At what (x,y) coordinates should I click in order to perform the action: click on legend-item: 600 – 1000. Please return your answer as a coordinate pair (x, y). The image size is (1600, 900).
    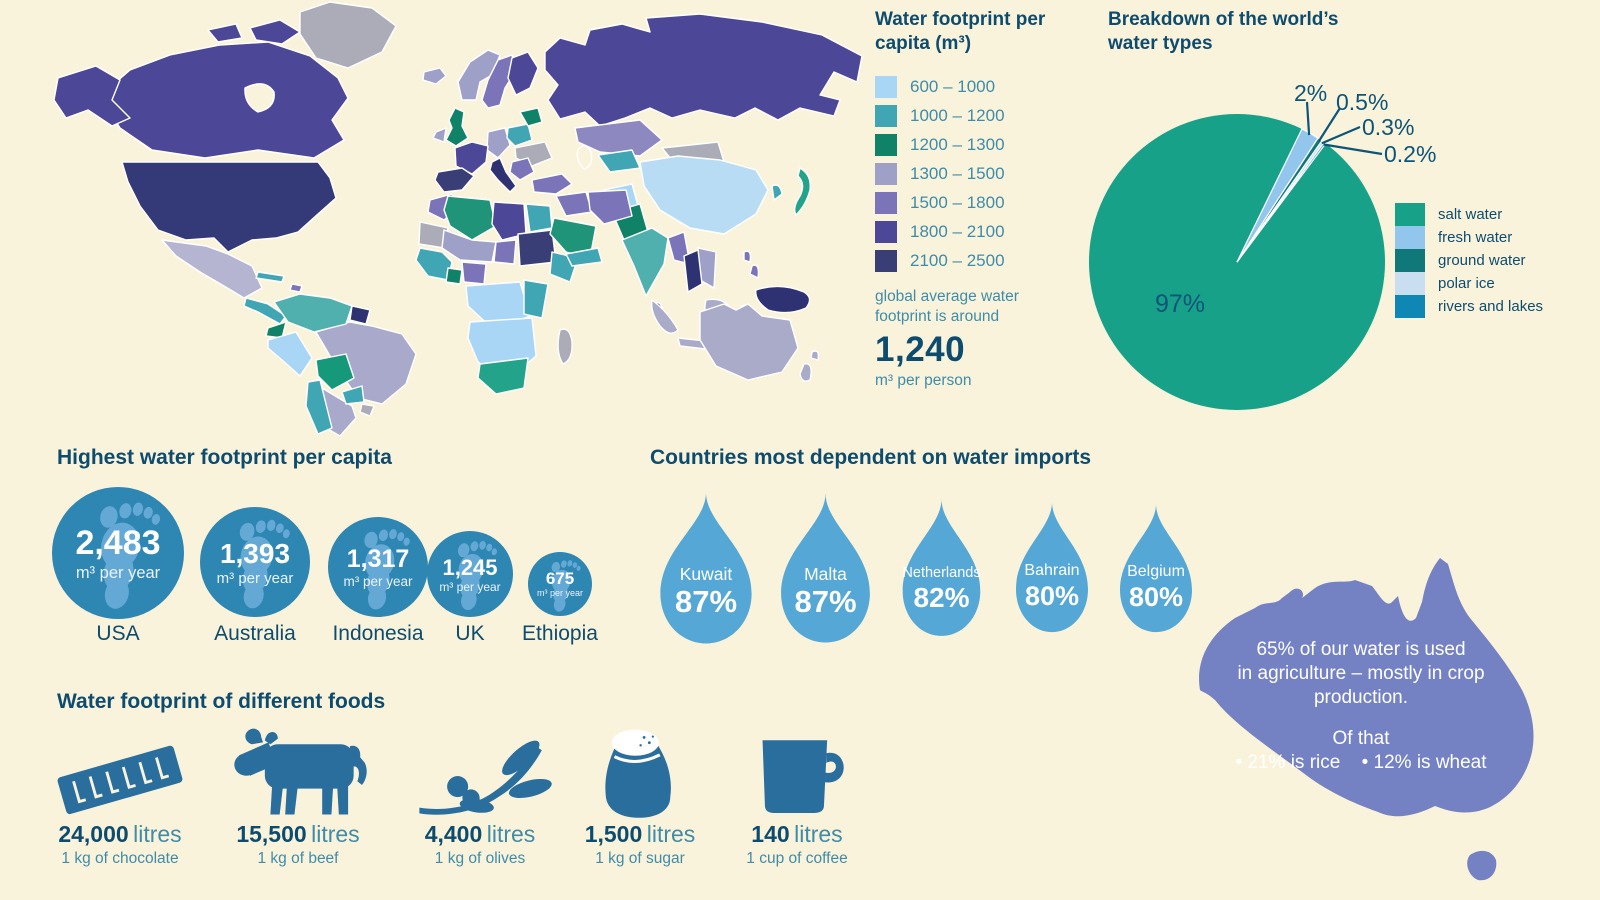
    Looking at the image, I should click on (970, 86).